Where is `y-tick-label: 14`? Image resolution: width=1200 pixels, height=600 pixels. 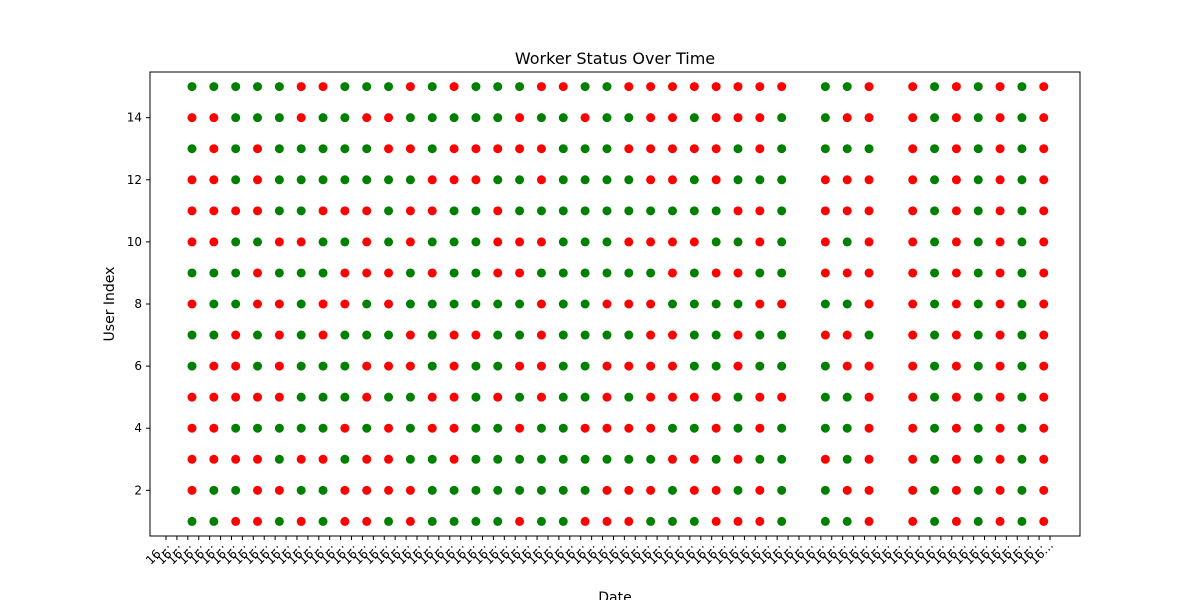 y-tick-label: 14 is located at coordinates (134, 118).